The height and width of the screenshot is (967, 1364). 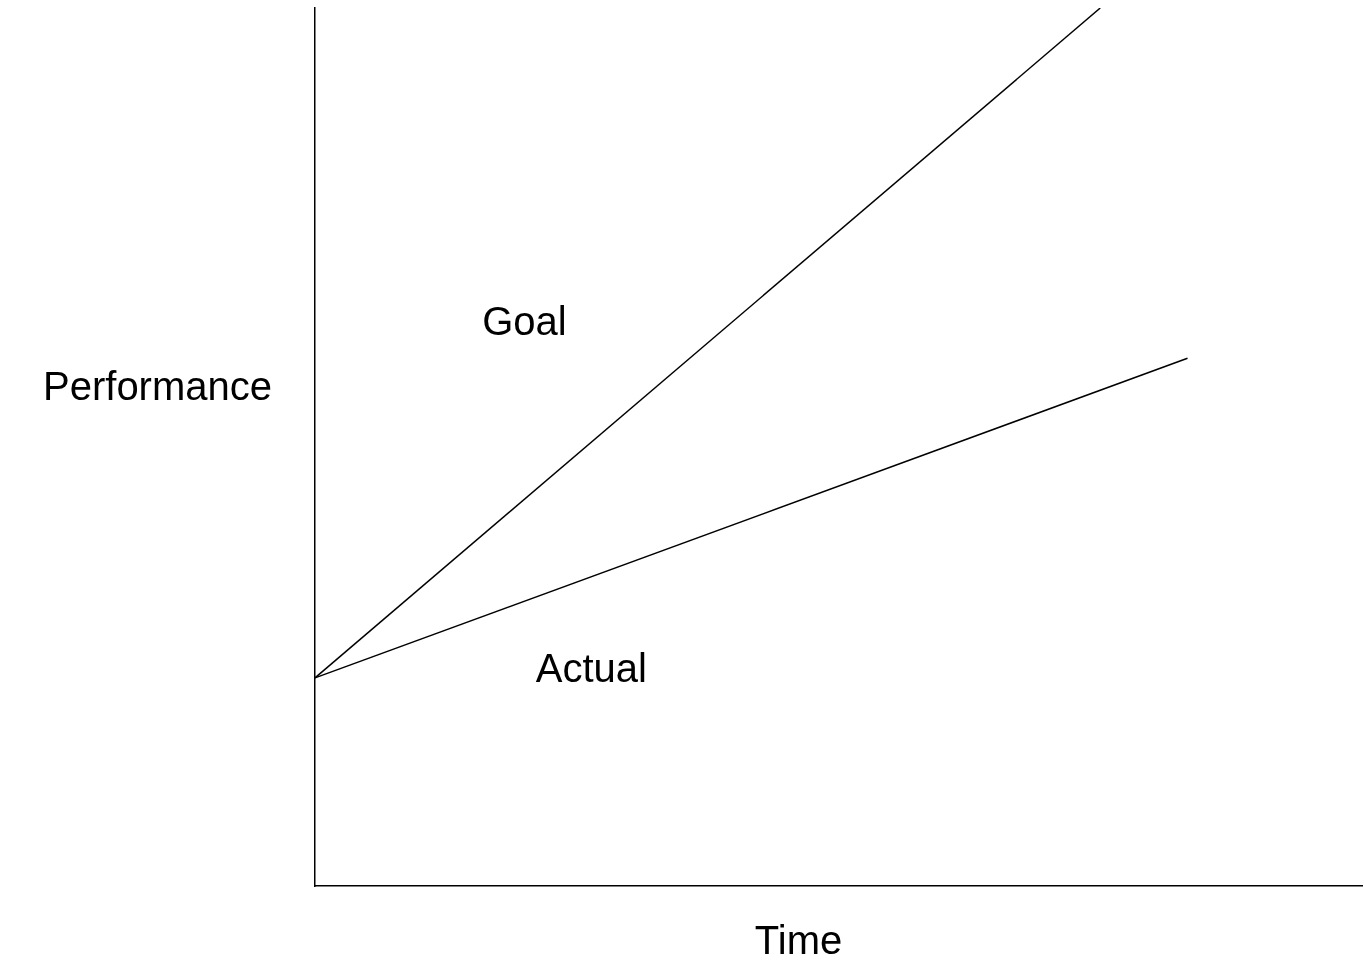 What do you see at coordinates (591, 667) in the screenshot?
I see `series-label: Actual` at bounding box center [591, 667].